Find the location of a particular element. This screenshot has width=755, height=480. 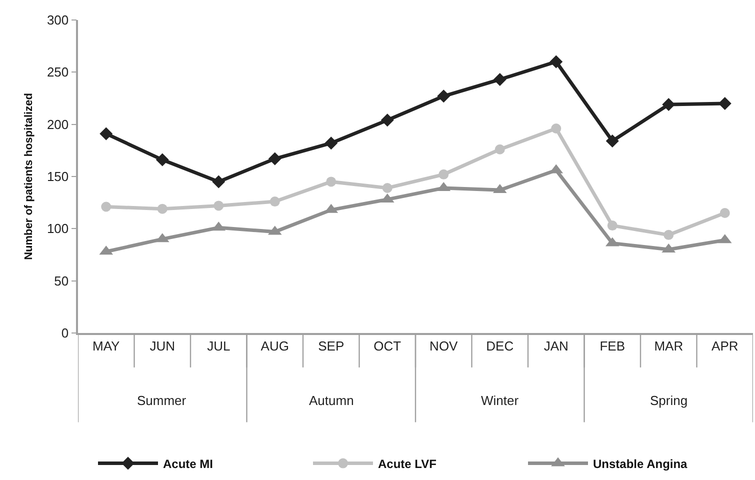

y-tick-label: 250 is located at coordinates (57, 72).